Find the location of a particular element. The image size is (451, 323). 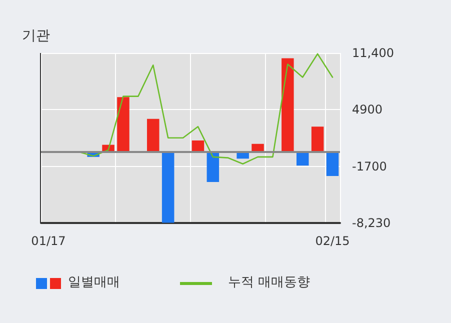

legend-label: 일별매매 is located at coordinates (94, 282).